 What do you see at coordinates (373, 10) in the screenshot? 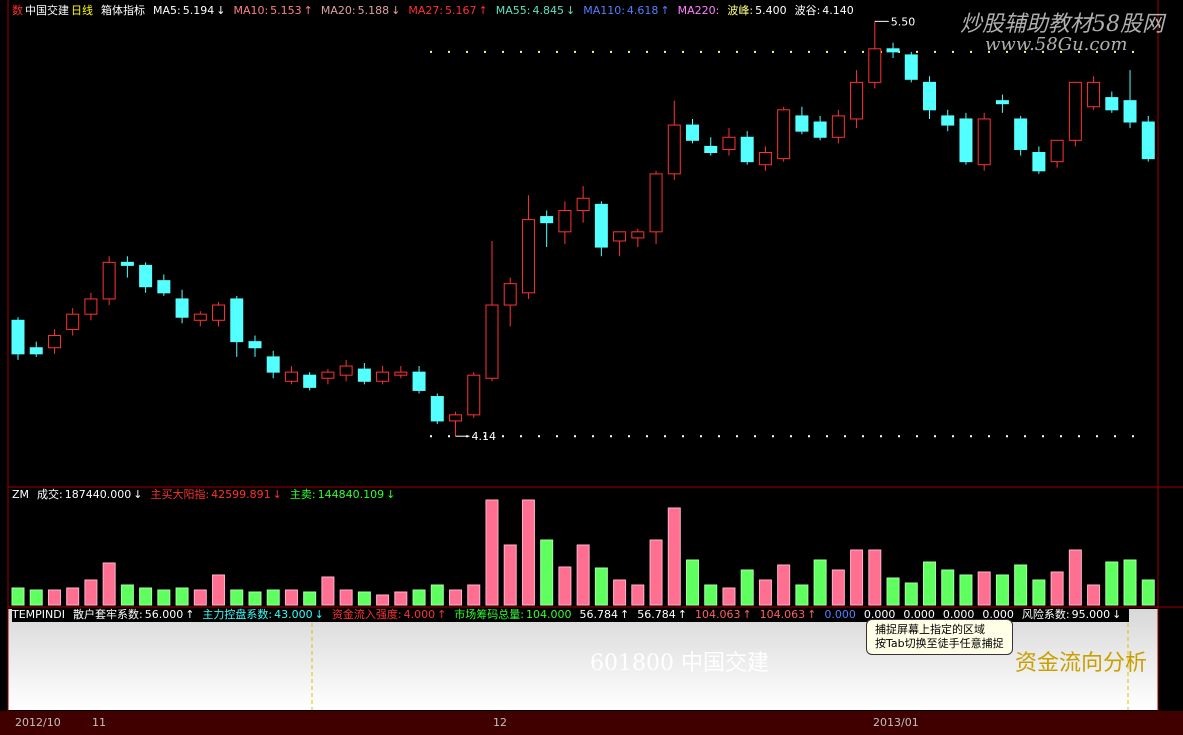
I see `item-value: 5.188` at bounding box center [373, 10].